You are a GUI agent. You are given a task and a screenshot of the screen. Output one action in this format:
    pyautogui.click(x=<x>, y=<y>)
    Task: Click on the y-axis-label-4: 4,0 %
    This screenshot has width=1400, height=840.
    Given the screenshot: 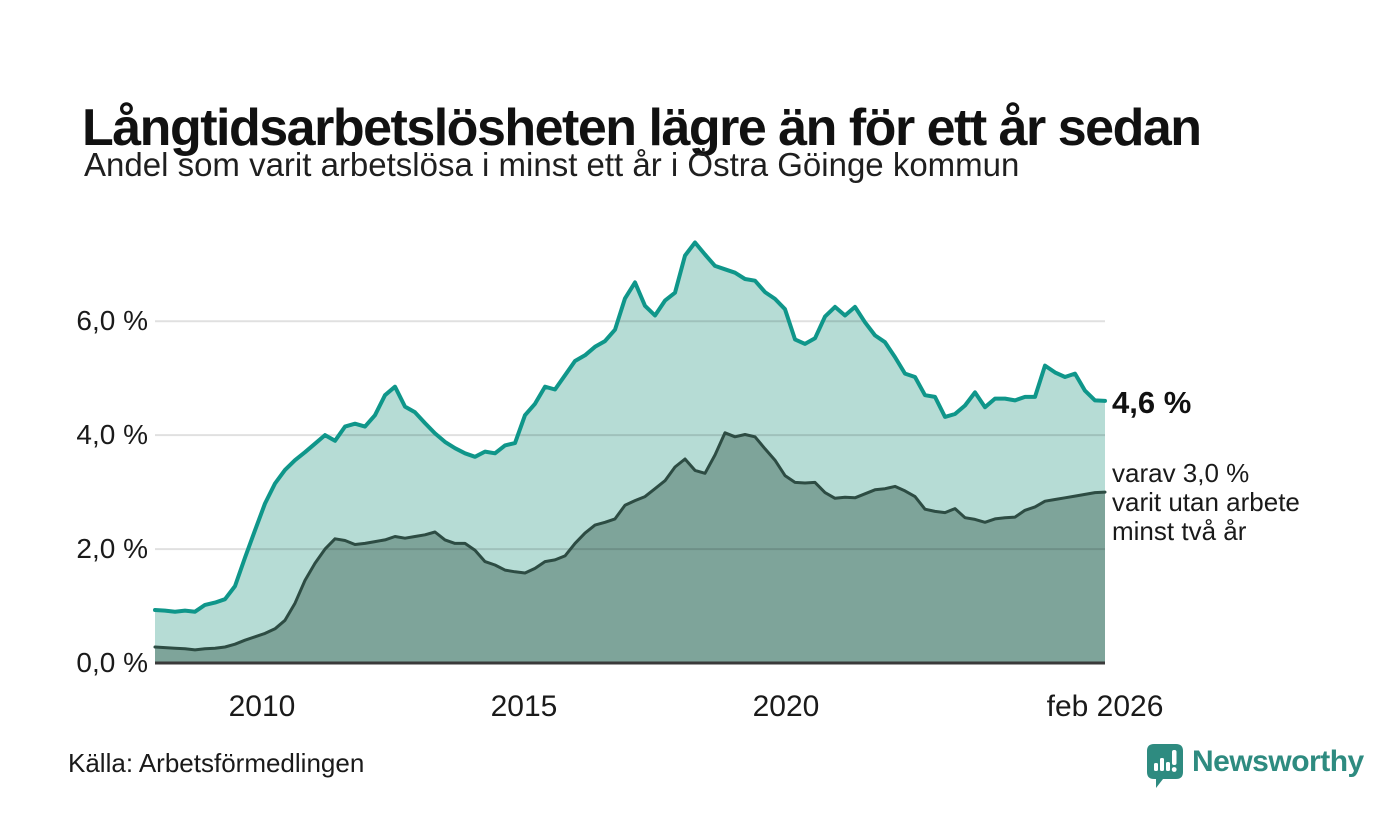 What is the action you would take?
    pyautogui.click(x=112, y=434)
    